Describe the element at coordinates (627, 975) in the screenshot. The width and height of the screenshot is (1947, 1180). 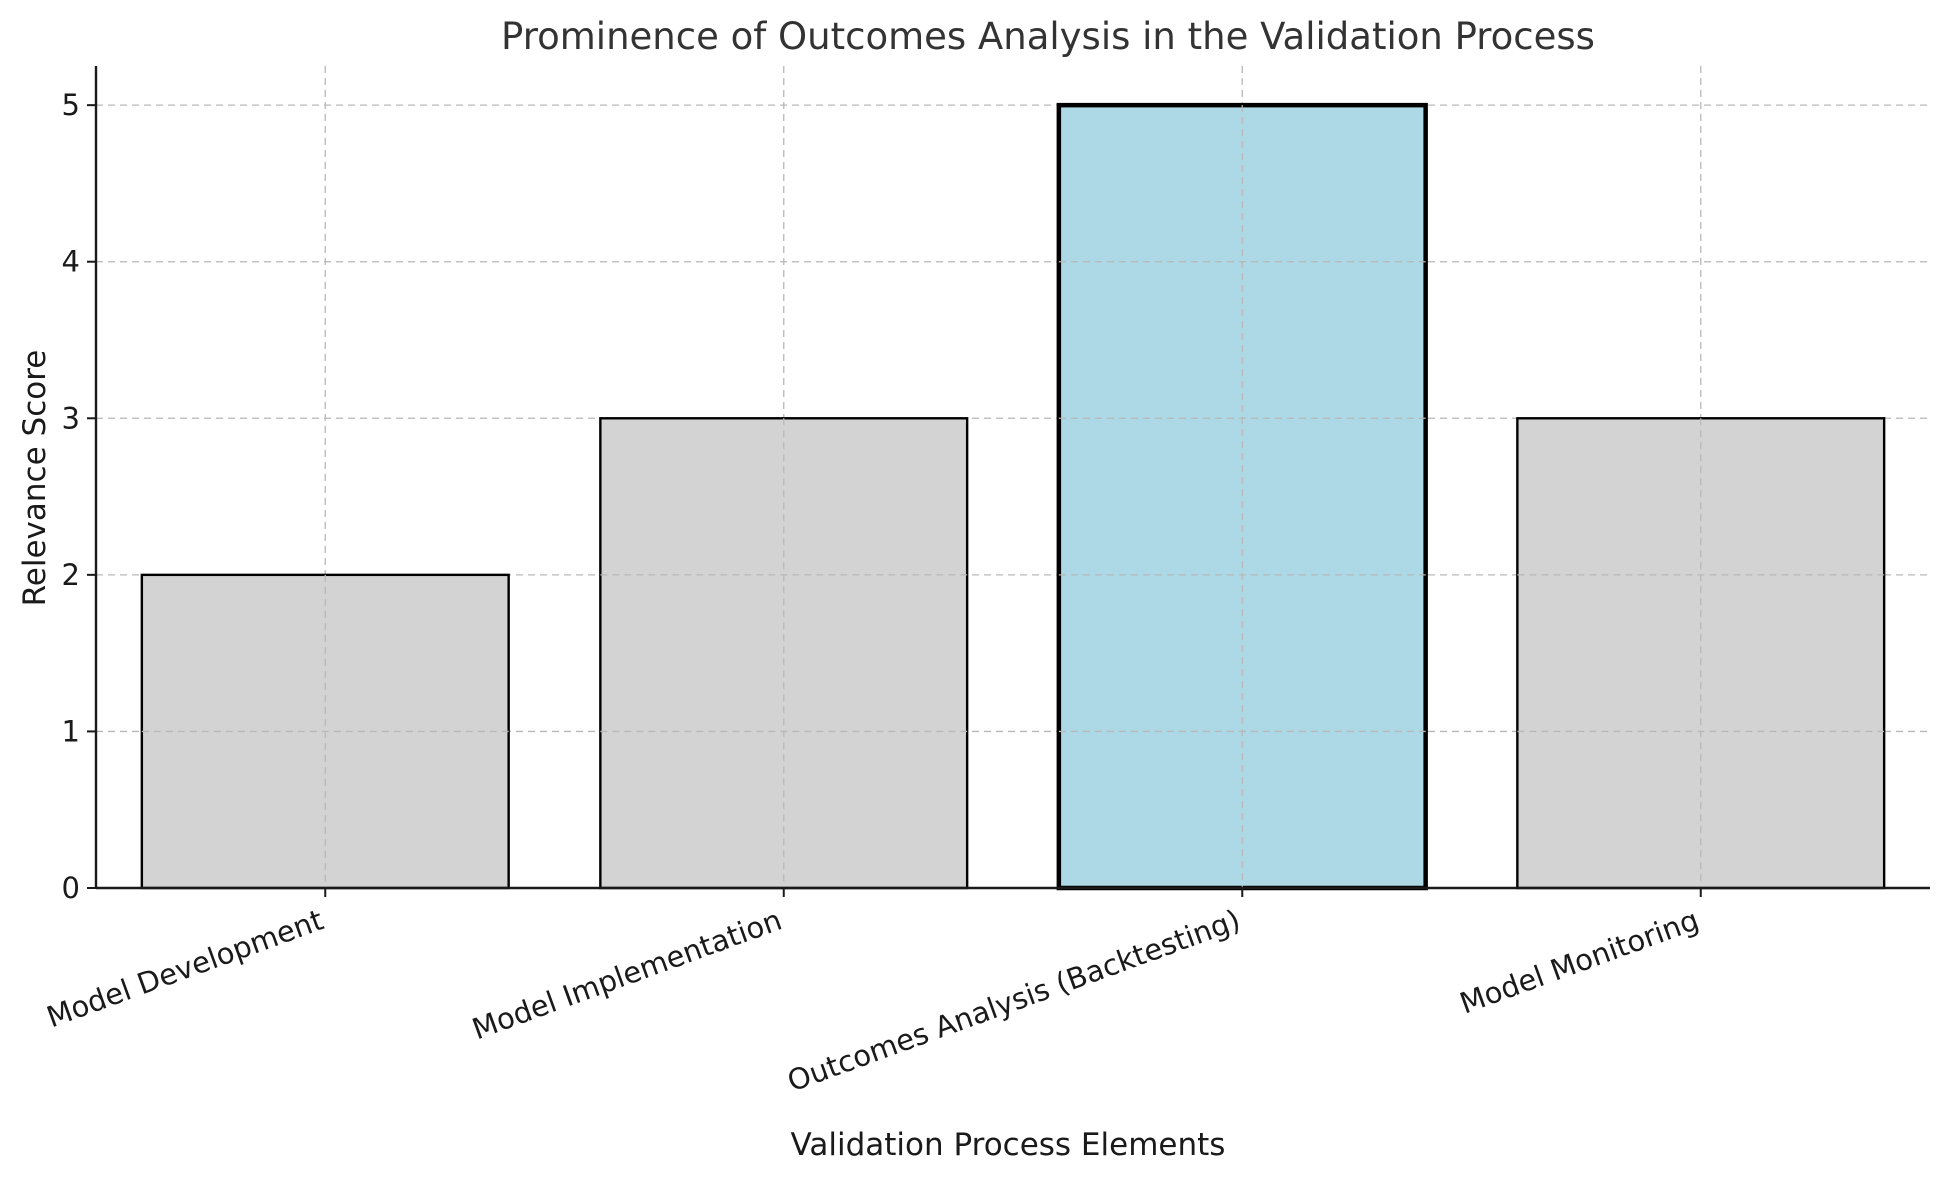
I see `x-tick-label: Model Implementation` at that location.